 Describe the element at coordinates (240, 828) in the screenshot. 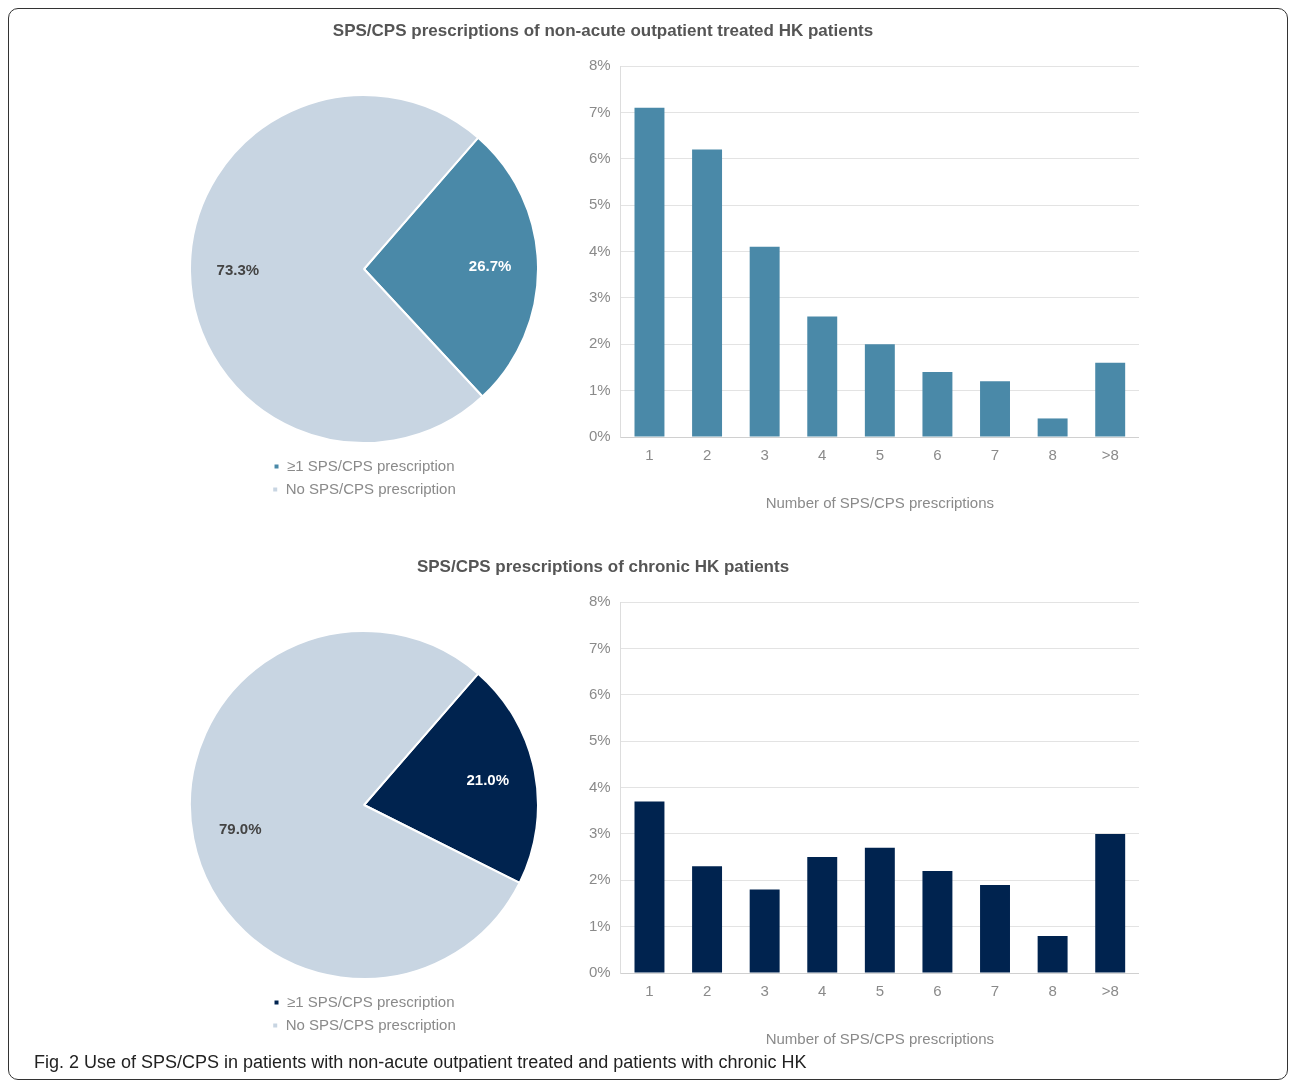

I see `data-label: 79.0%` at that location.